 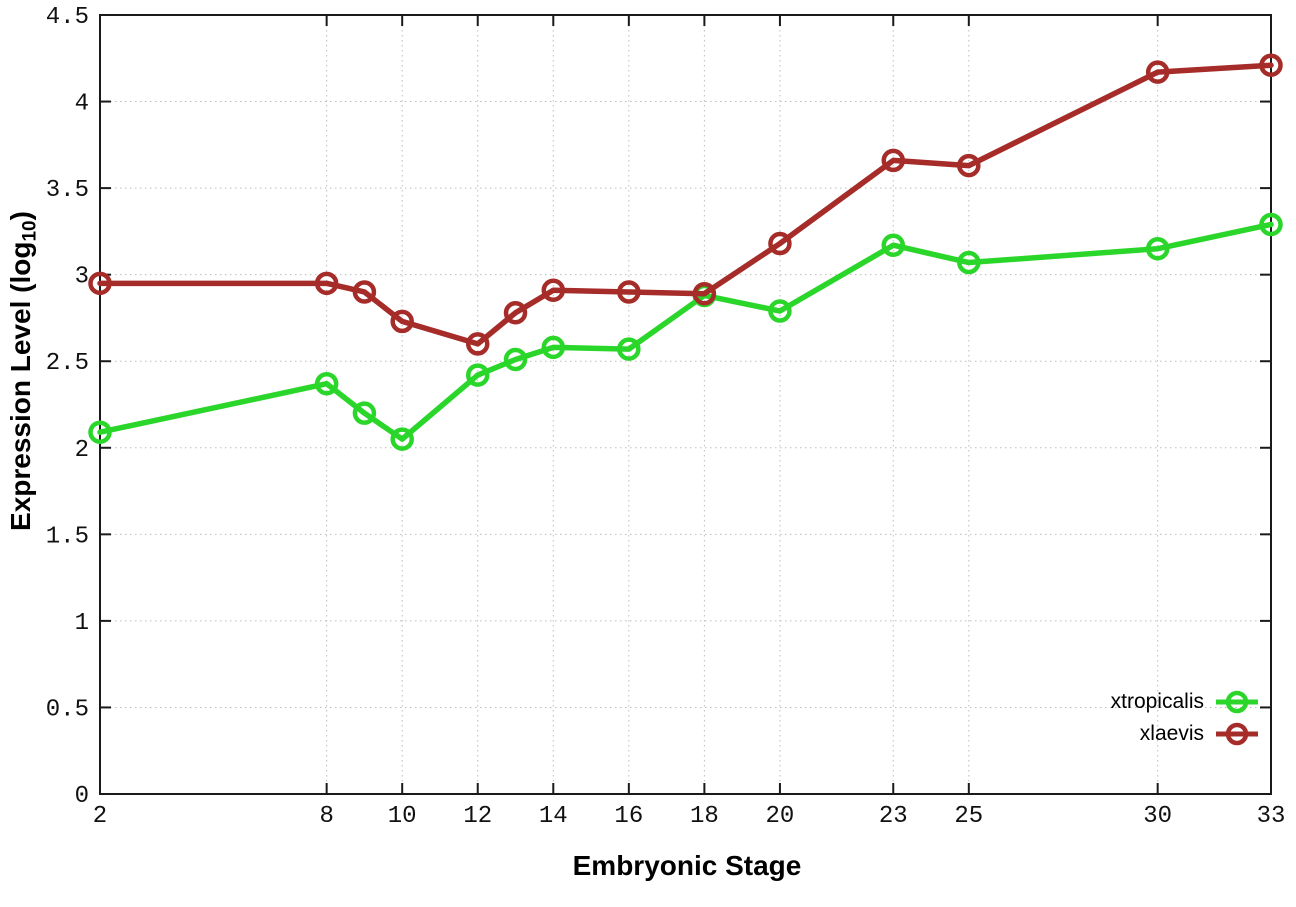 I want to click on y-tick-label: 1.5, so click(x=67, y=536).